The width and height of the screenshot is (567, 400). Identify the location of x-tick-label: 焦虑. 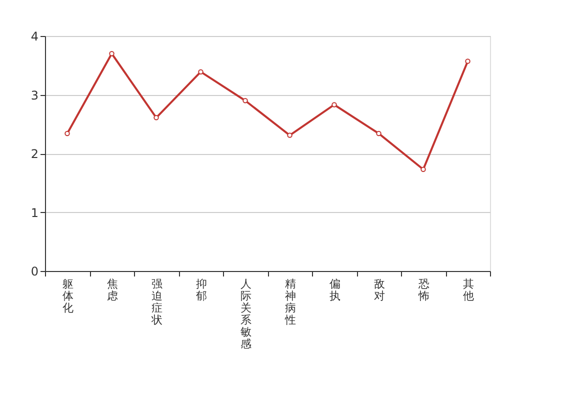
(112, 290).